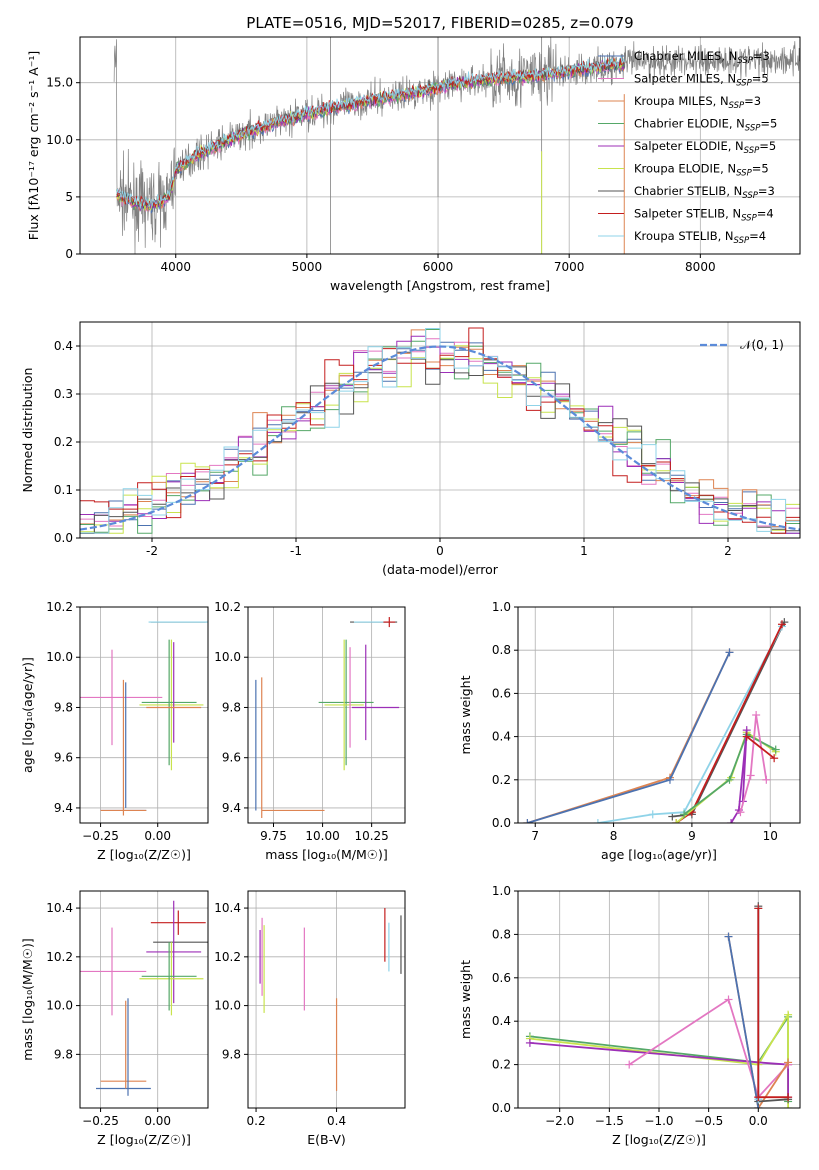  What do you see at coordinates (559, 1121) in the screenshot?
I see `x-tick-label: −2.0` at bounding box center [559, 1121].